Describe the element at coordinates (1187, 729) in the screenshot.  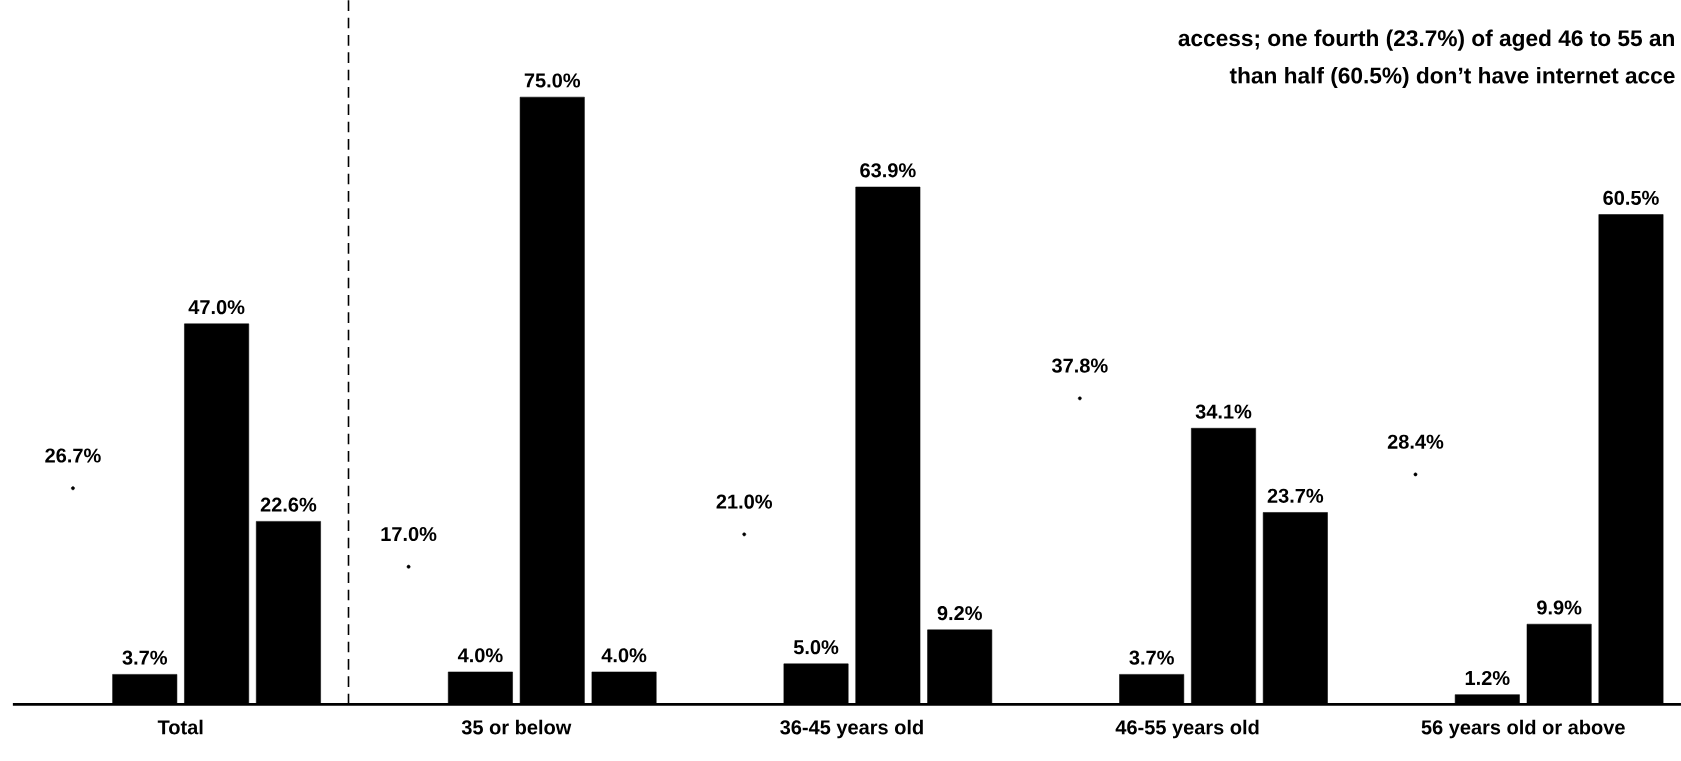
I see `x-tick-label: 46-55 years old` at that location.